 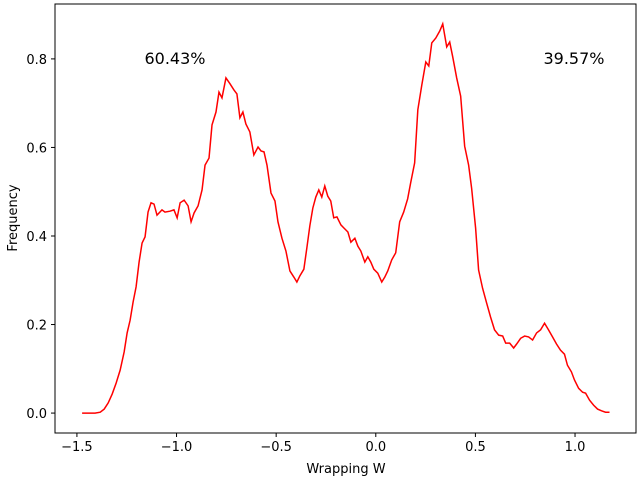 I want to click on x-tick-label: 0.5, so click(x=475, y=447).